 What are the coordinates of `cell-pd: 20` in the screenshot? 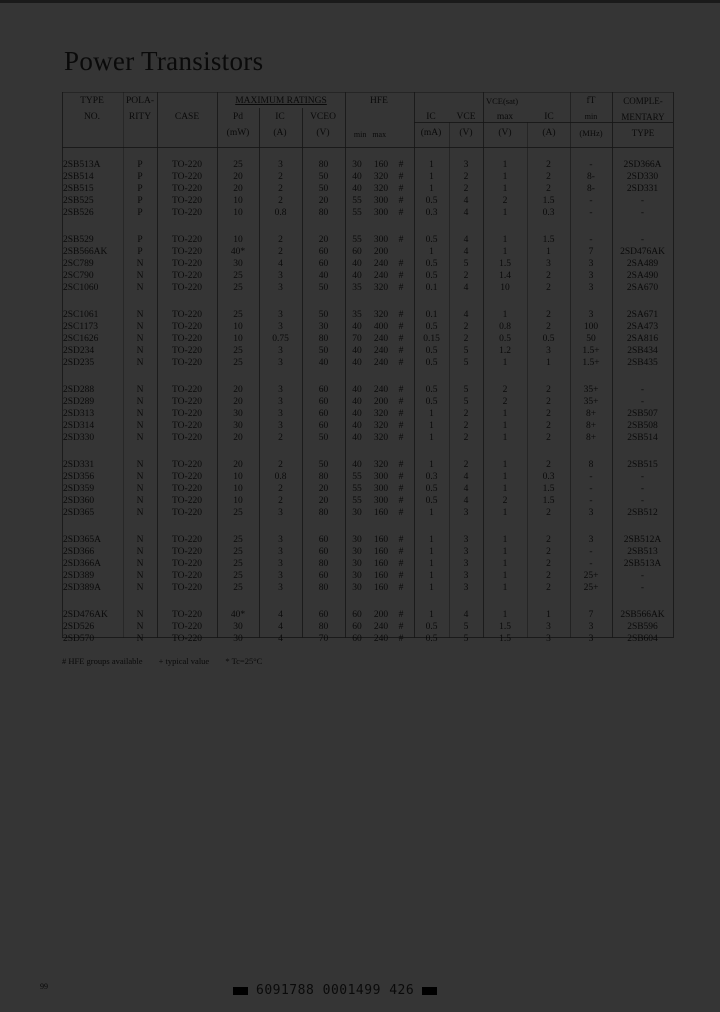 It's located at (238, 177).